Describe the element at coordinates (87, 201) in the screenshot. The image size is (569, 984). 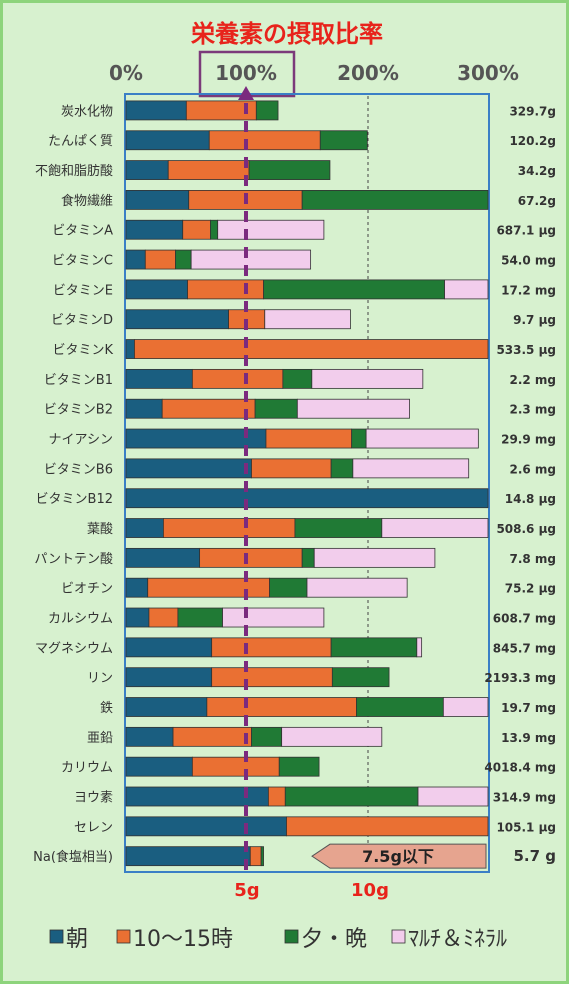
I see `category-label: 食物繊維` at that location.